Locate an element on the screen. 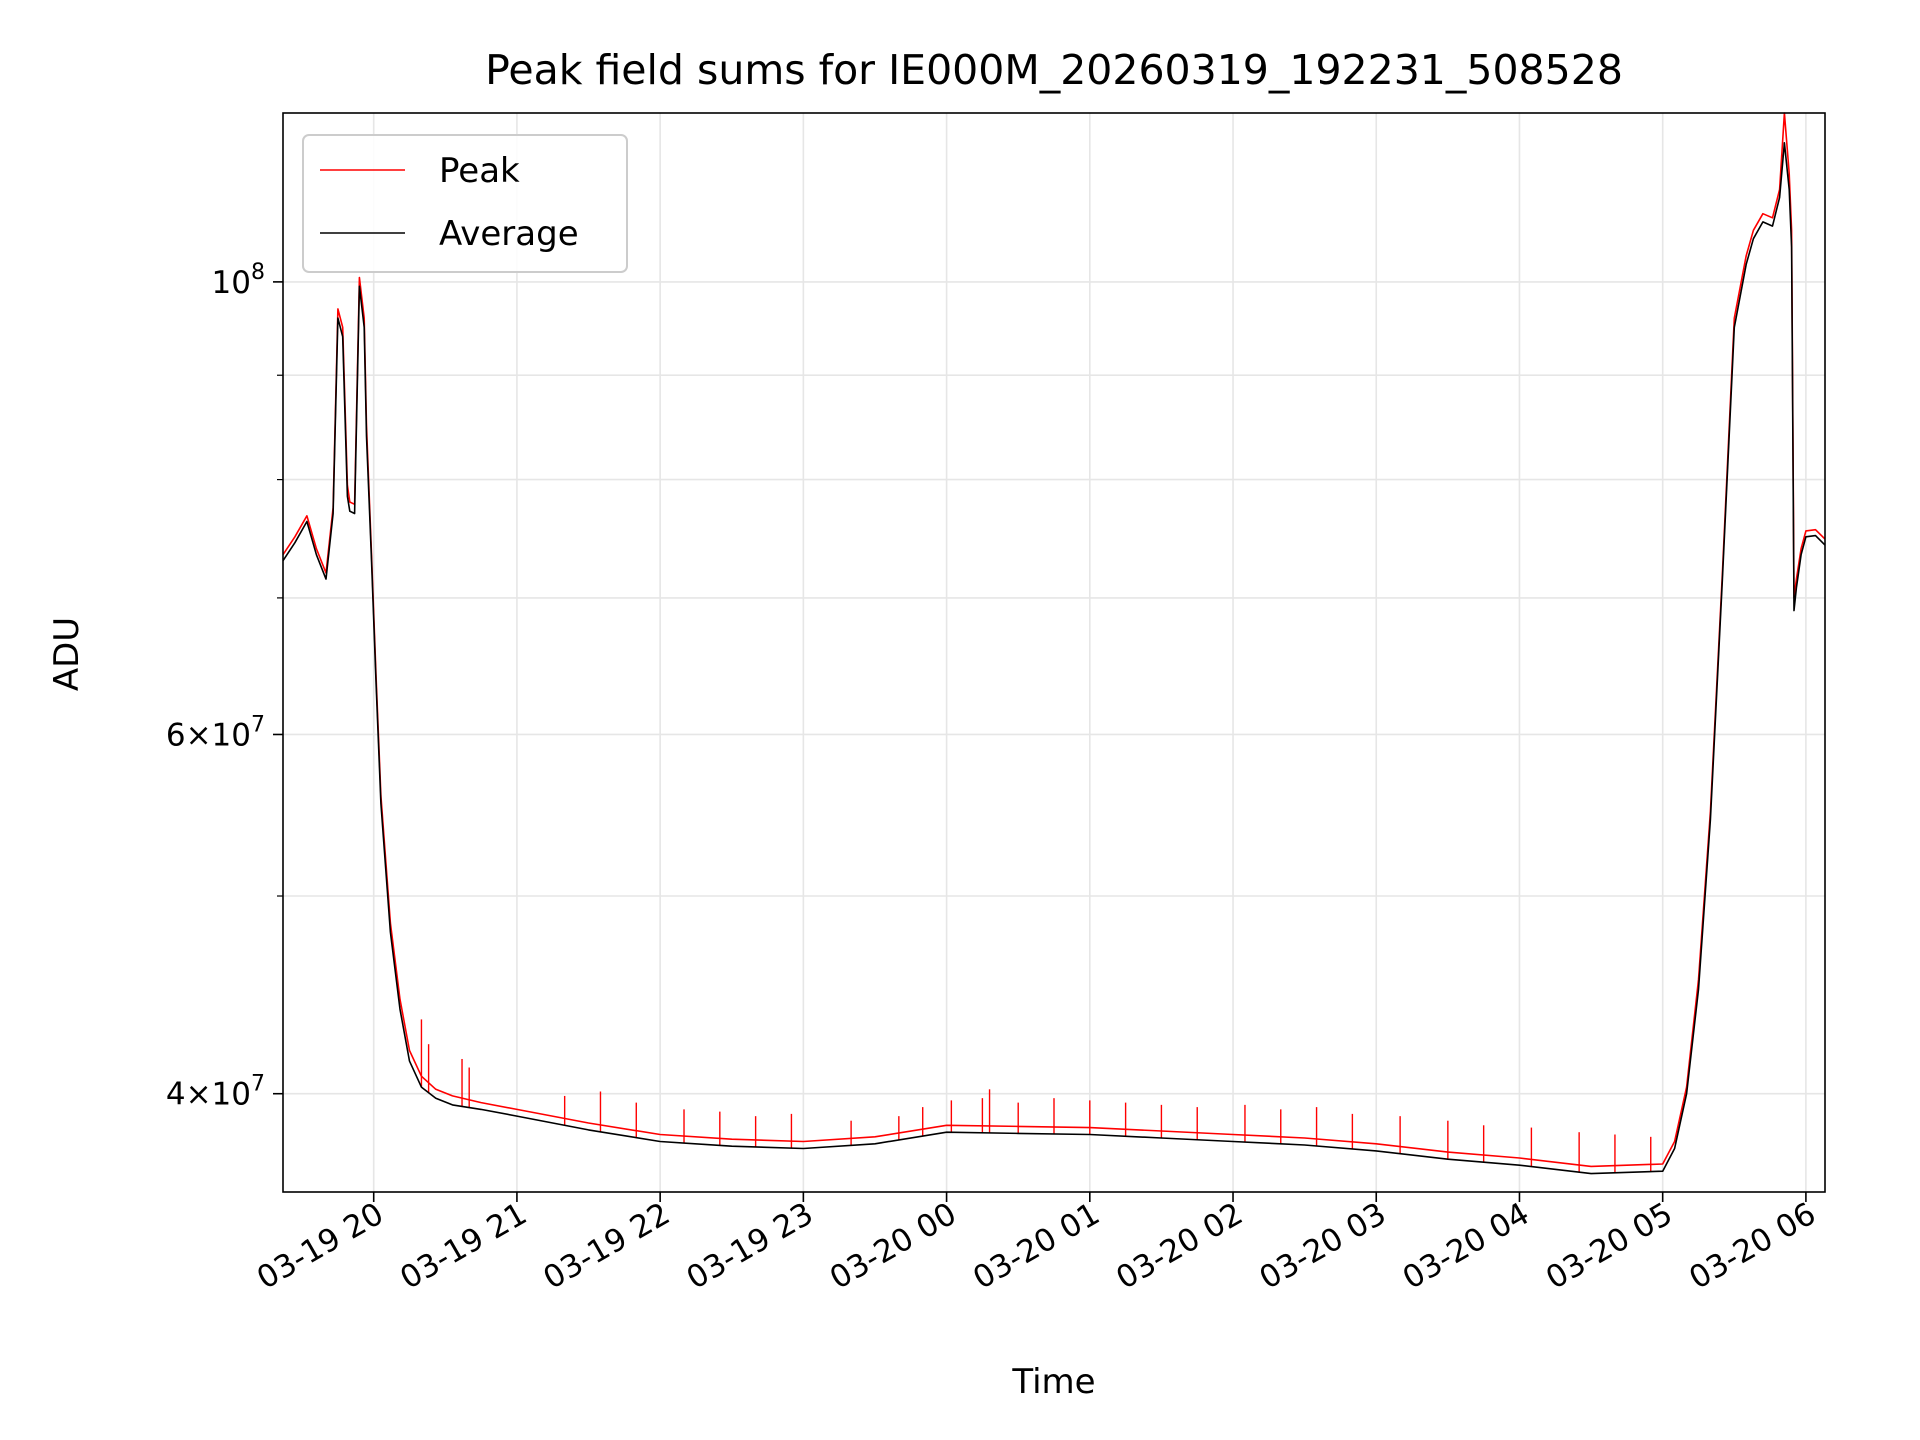  y-axis-label: ADU is located at coordinates (67, 654).